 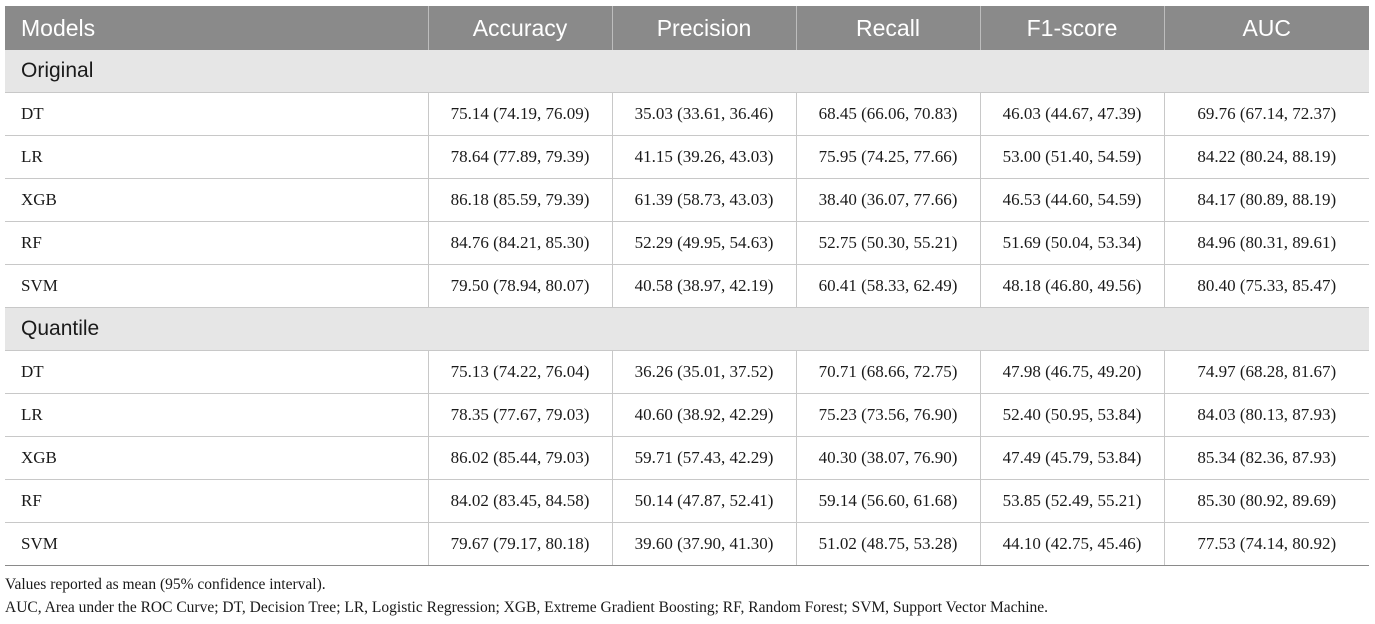 I want to click on metric-cell: 84.17 (80.89, 88.19), so click(x=1266, y=200).